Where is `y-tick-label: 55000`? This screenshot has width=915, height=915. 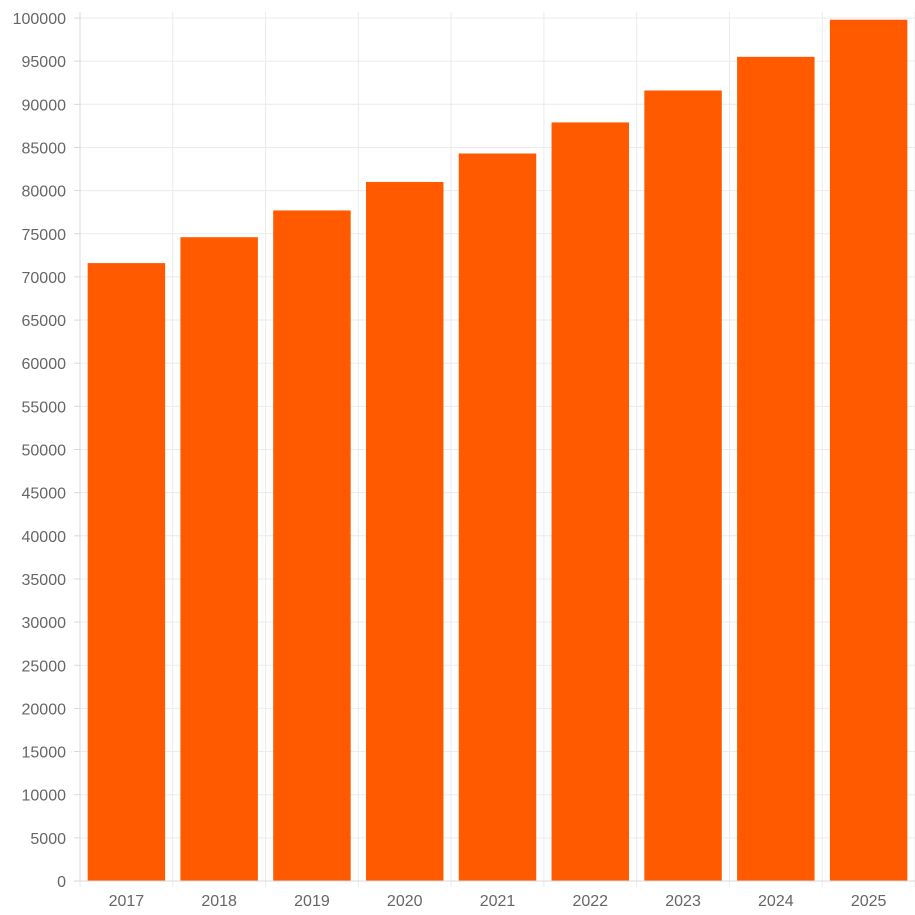 y-tick-label: 55000 is located at coordinates (44, 407).